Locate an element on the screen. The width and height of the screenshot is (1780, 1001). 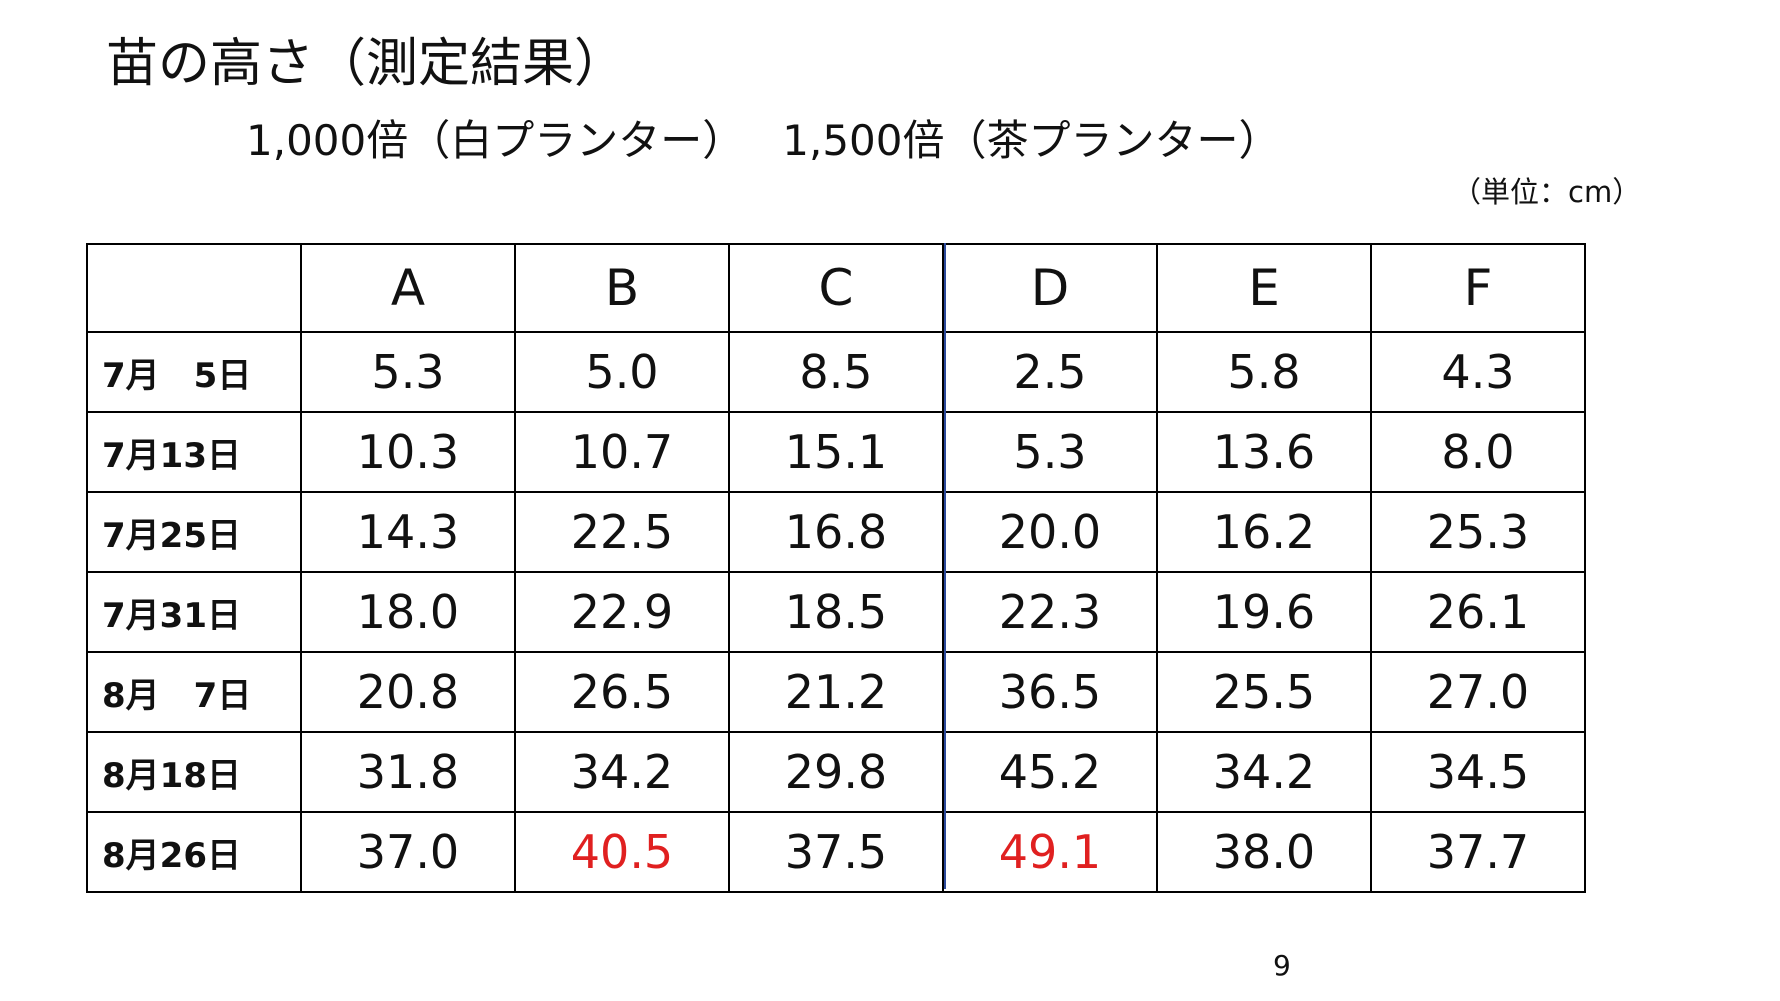
subtitle-white-planter: 1,000倍（白プランター） is located at coordinates (495, 140).